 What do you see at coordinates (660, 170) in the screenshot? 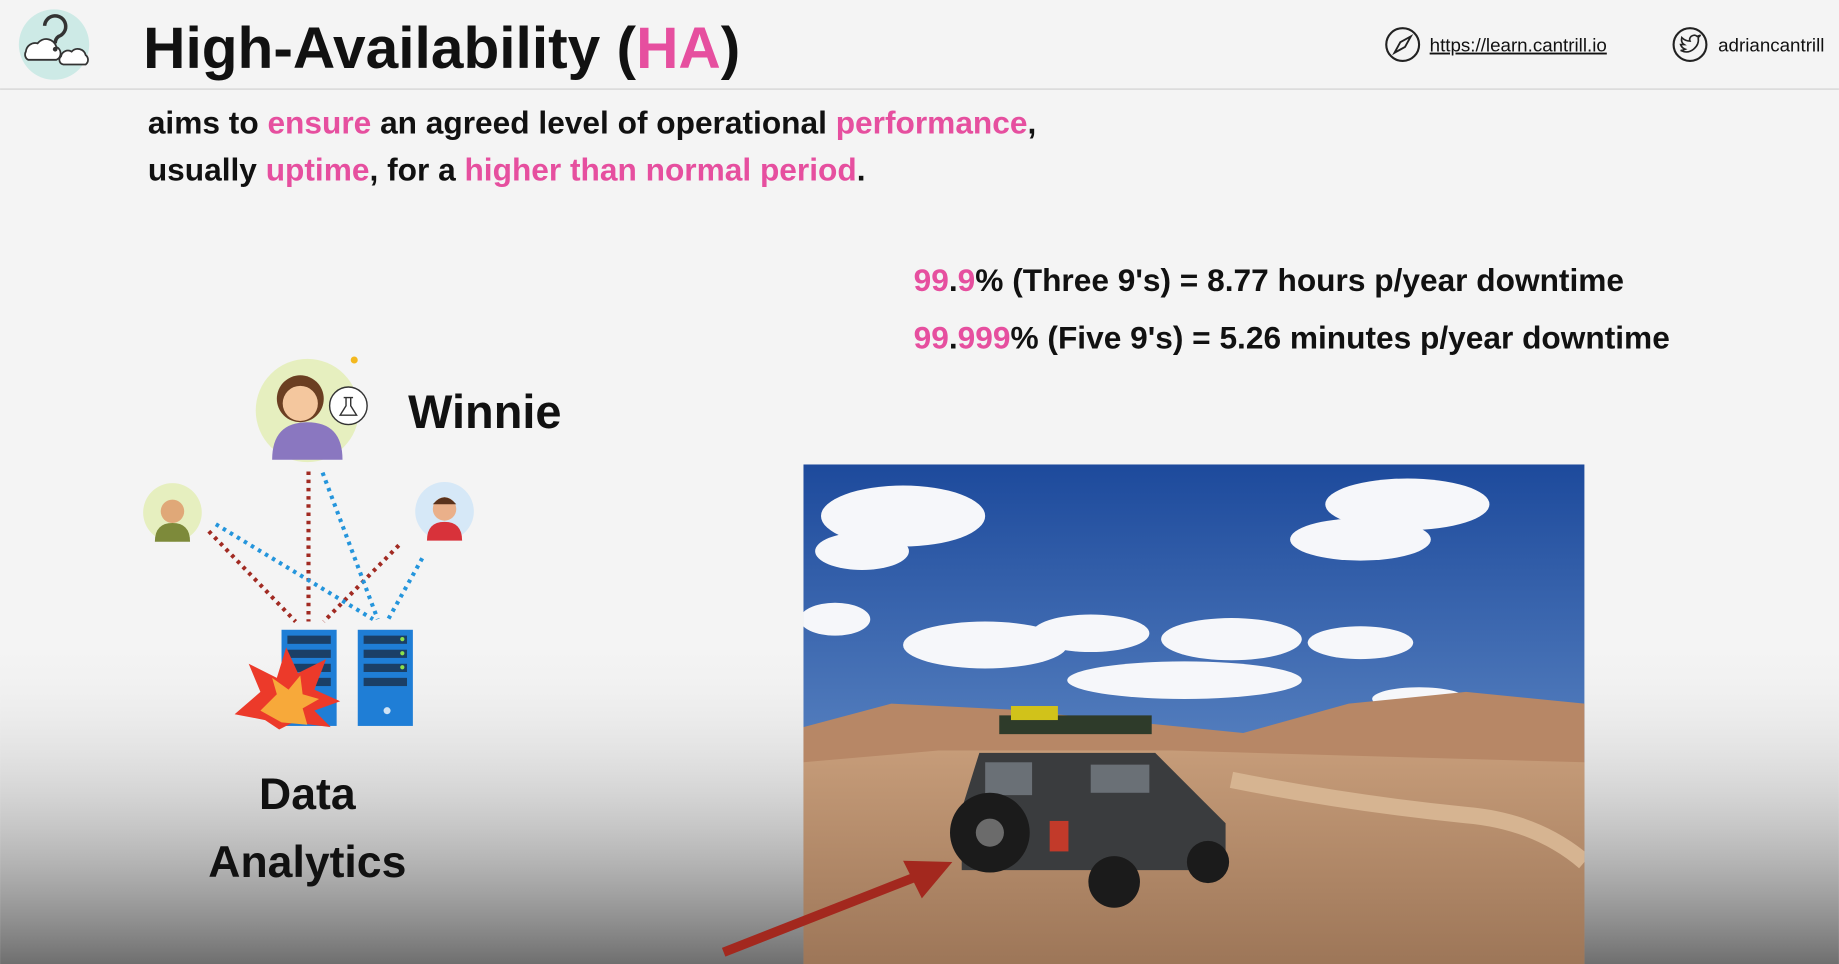
I see `highlight-text: higher than normal period` at bounding box center [660, 170].